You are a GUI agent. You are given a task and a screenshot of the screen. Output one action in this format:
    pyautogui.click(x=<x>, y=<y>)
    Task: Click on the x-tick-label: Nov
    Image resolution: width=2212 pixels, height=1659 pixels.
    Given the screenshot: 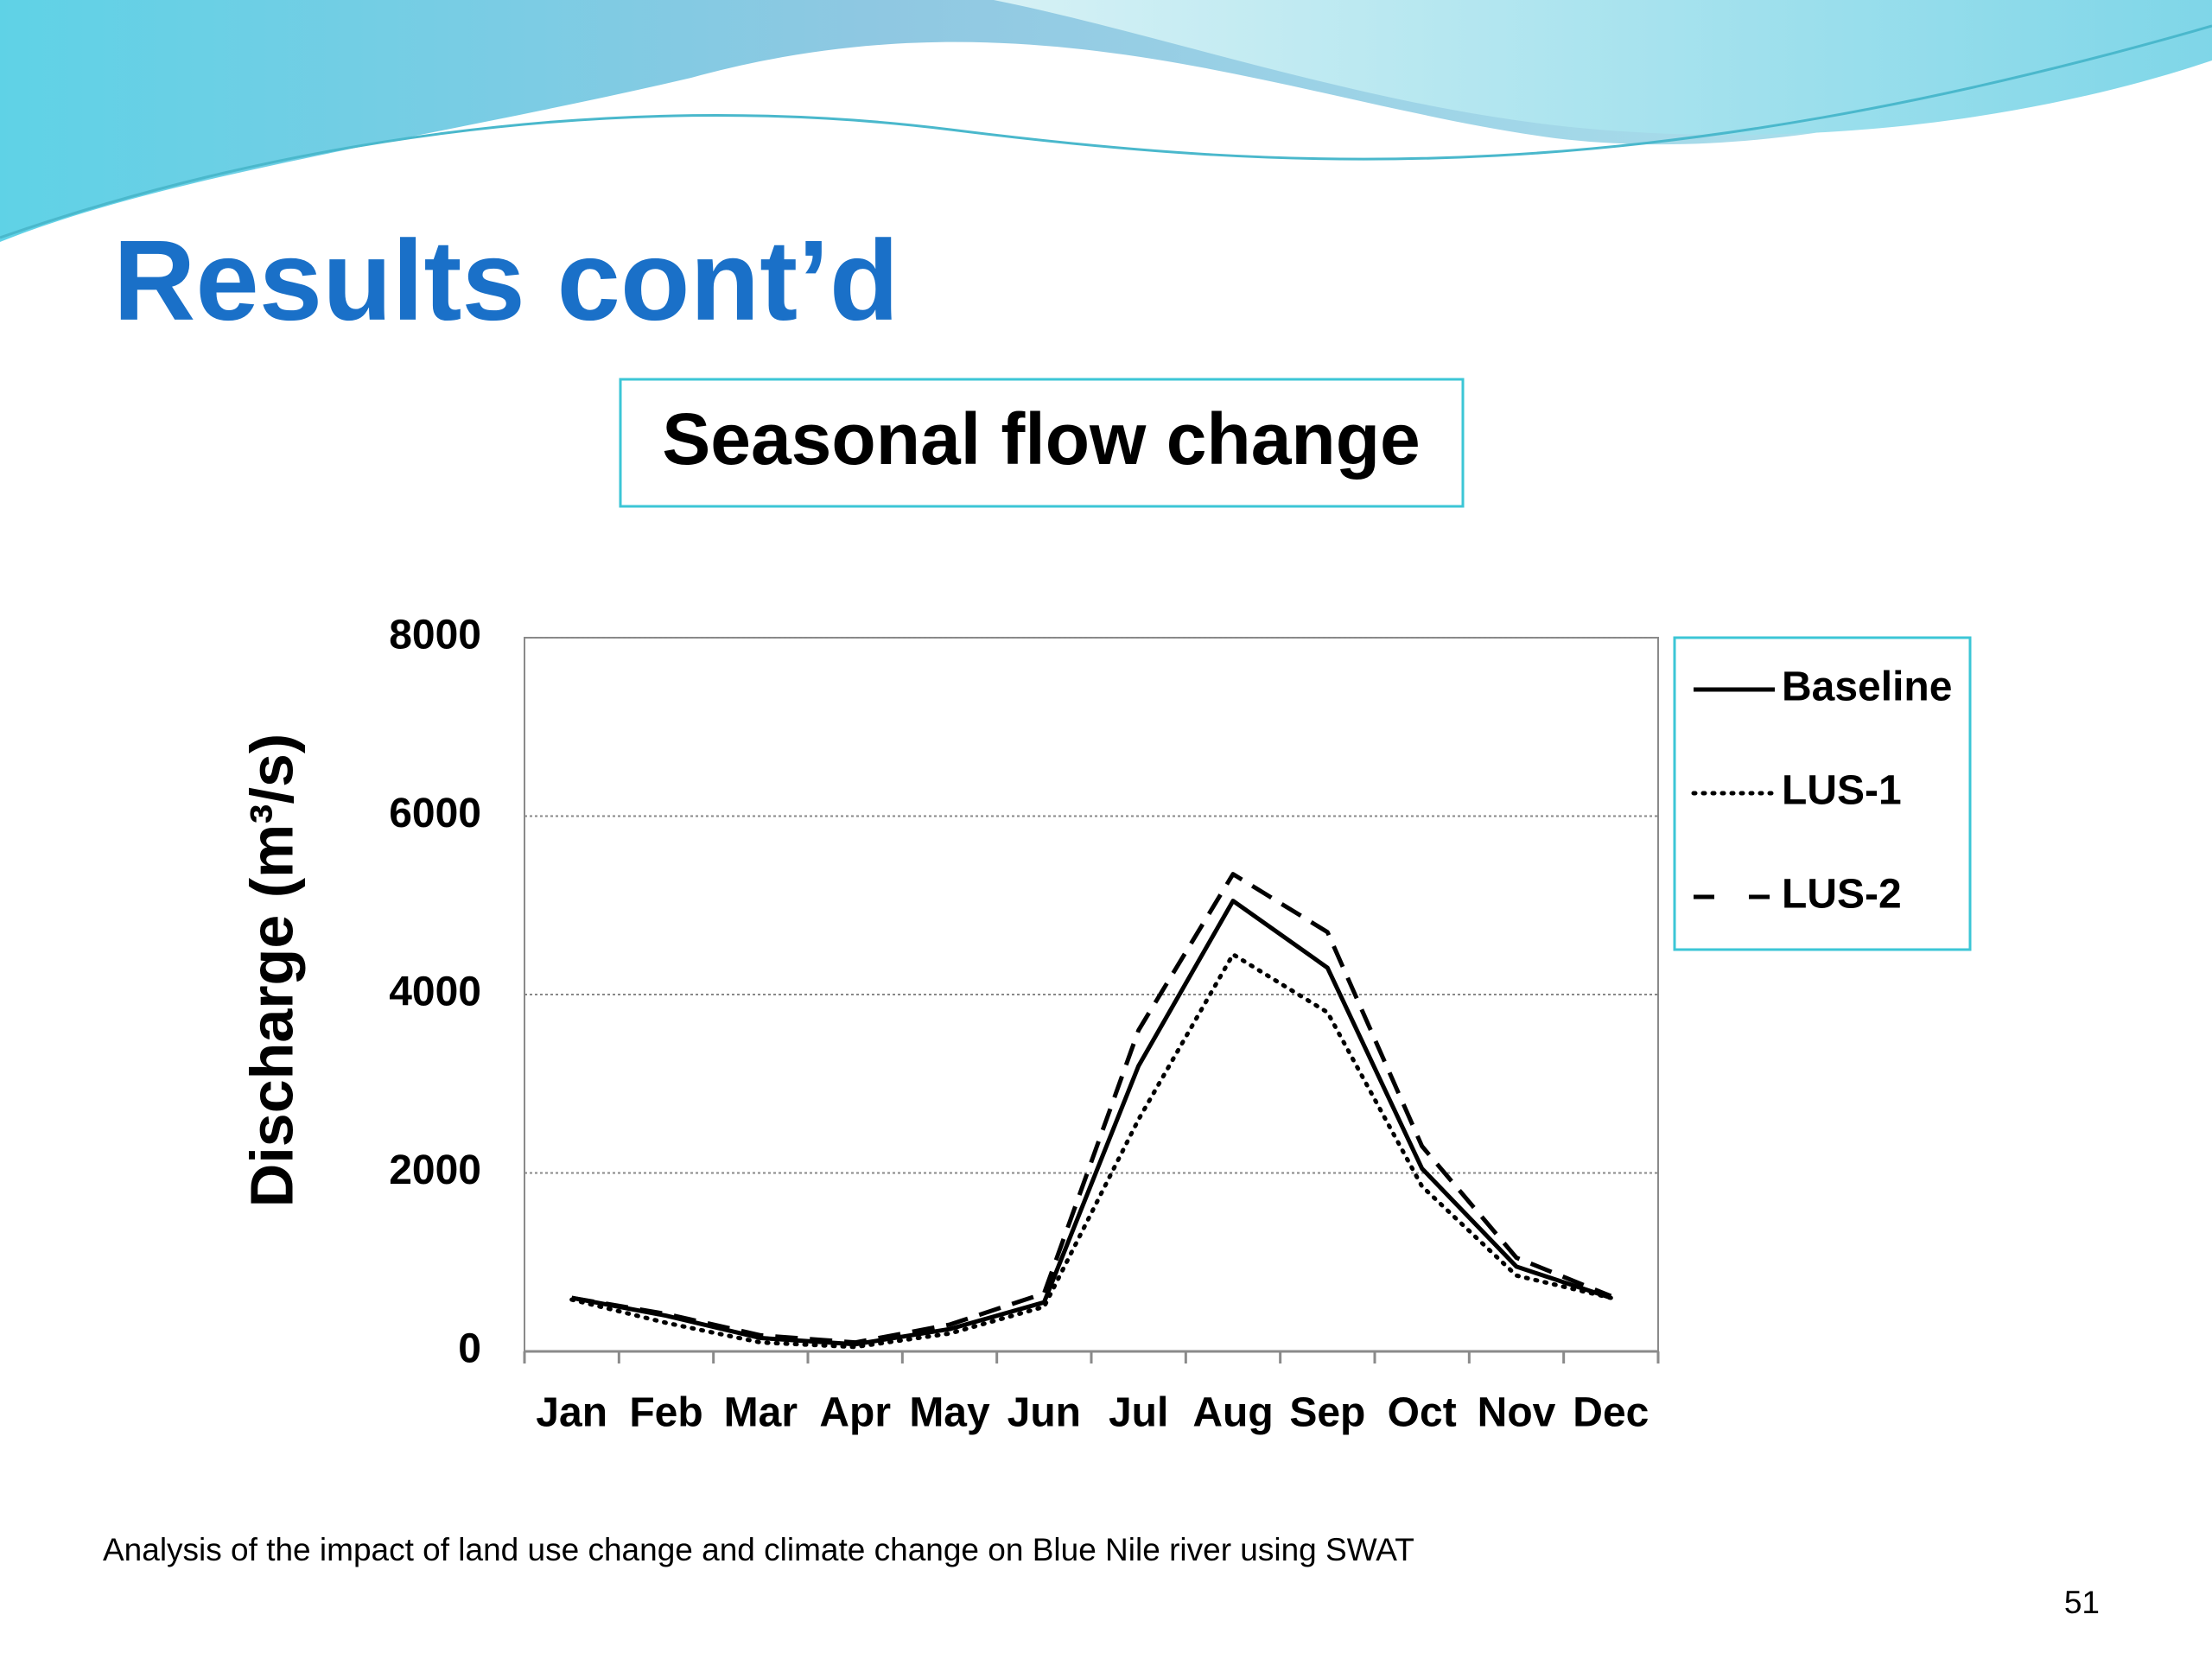 What is the action you would take?
    pyautogui.click(x=1517, y=1413)
    